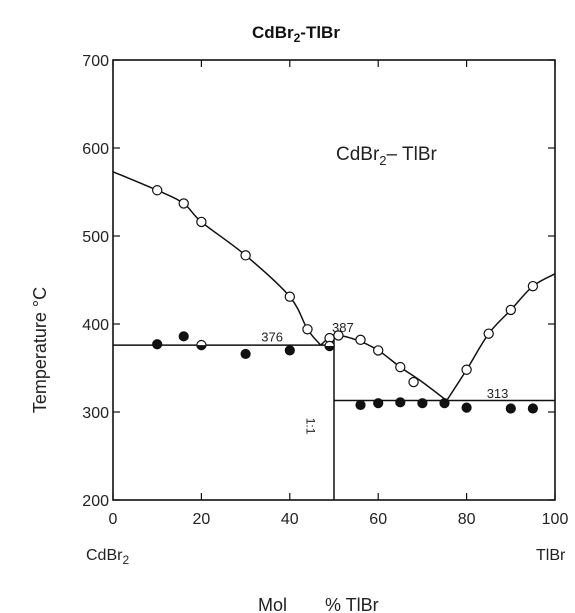 Image resolution: width=575 pixels, height=613 pixels. I want to click on x-end-label-left: CdBr2, so click(107, 557).